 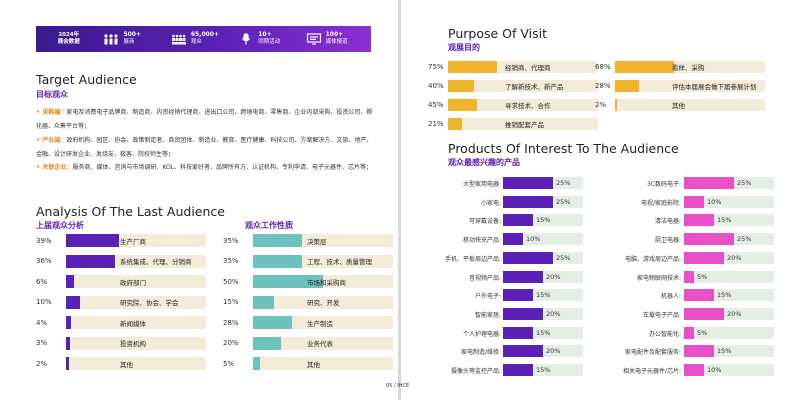 I want to click on bar-label: 了解新技术、新产品, so click(x=534, y=87).